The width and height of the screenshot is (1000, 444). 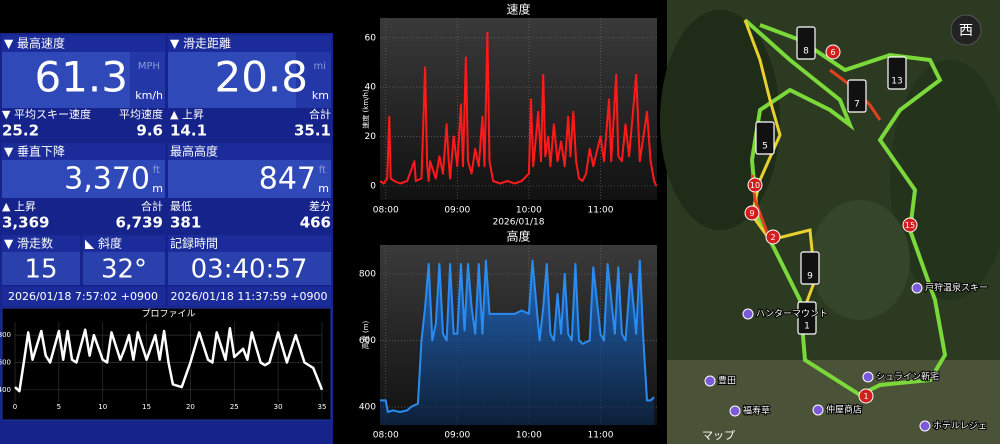 I want to click on value: 20.8, so click(x=261, y=77).